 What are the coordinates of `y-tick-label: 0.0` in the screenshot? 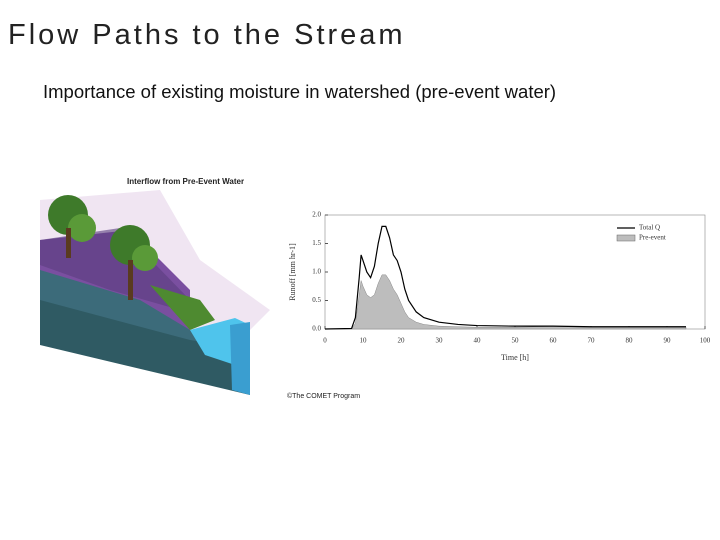 It's located at (316, 329).